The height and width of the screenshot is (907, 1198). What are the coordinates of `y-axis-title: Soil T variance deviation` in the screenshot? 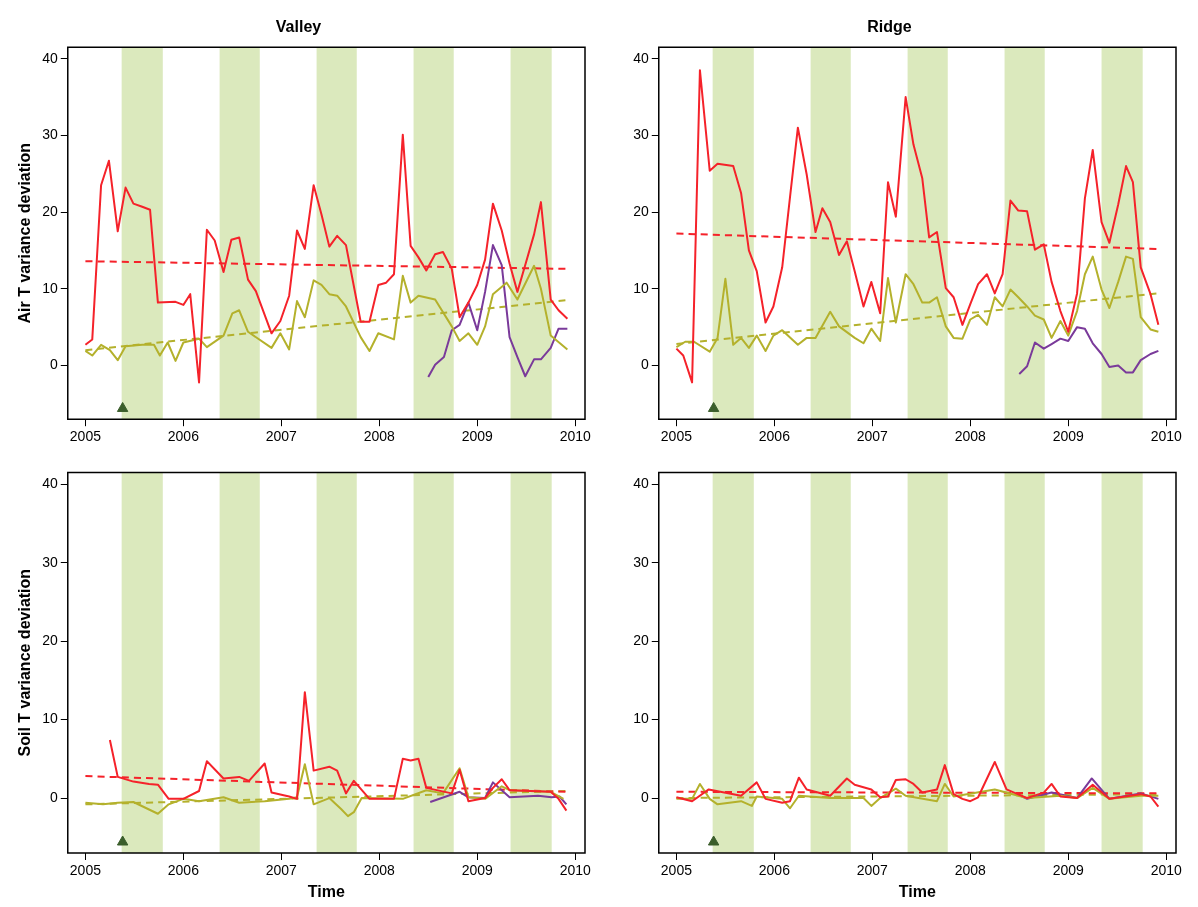 It's located at (25, 662).